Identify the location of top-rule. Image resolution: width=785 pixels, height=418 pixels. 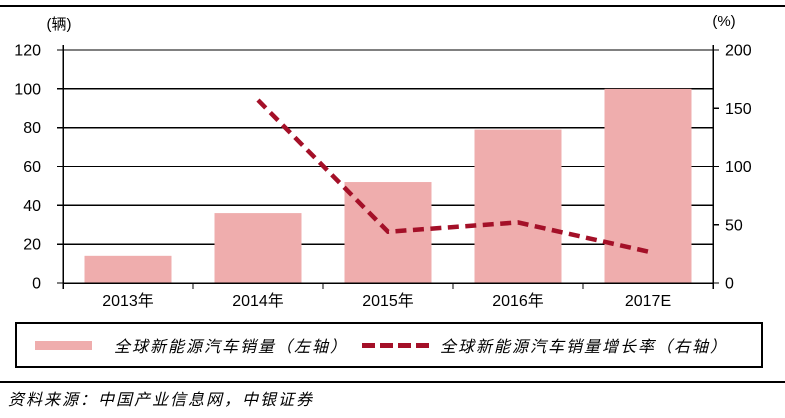
(392, 6).